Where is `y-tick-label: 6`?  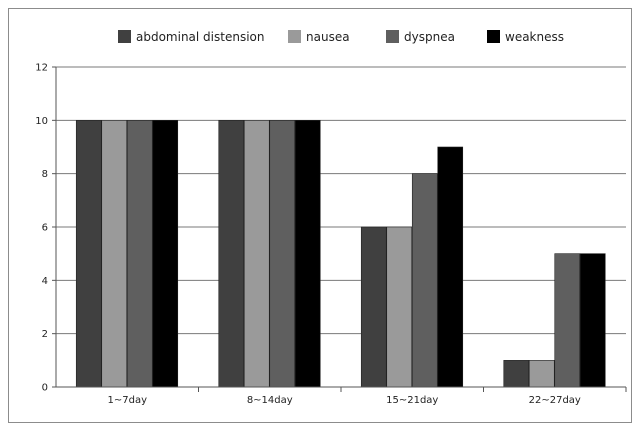 y-tick-label: 6 is located at coordinates (45, 228).